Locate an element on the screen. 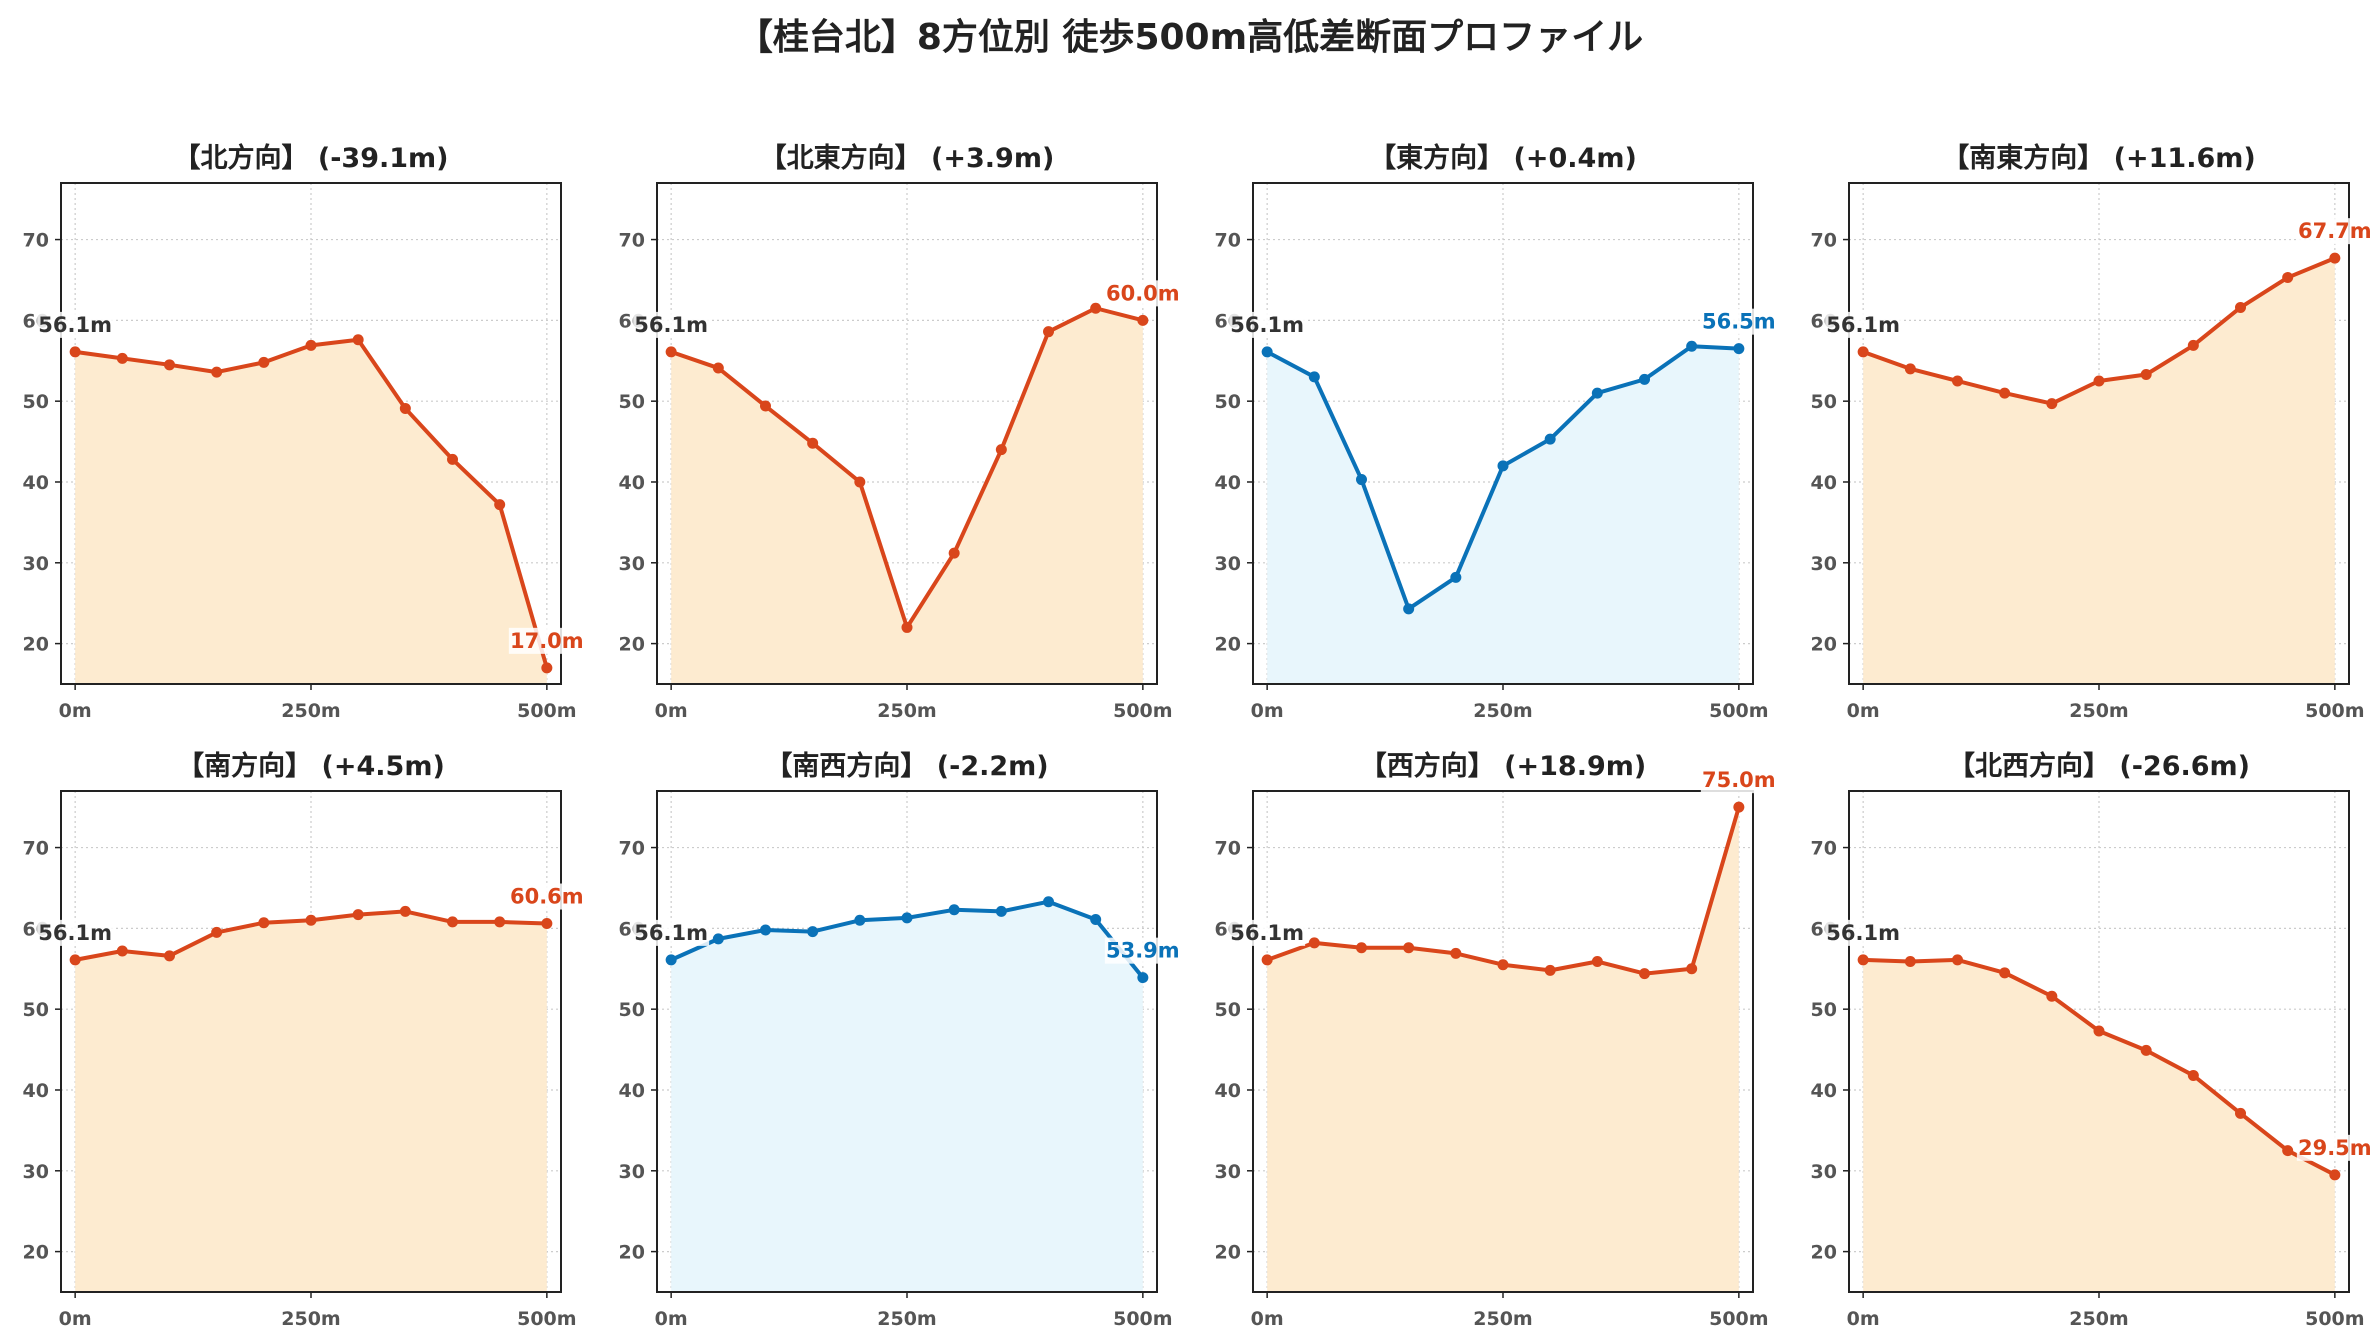 This screenshot has width=2380, height=1340. panel-title: 【東方向】 (+0.4m) is located at coordinates (1503, 158).